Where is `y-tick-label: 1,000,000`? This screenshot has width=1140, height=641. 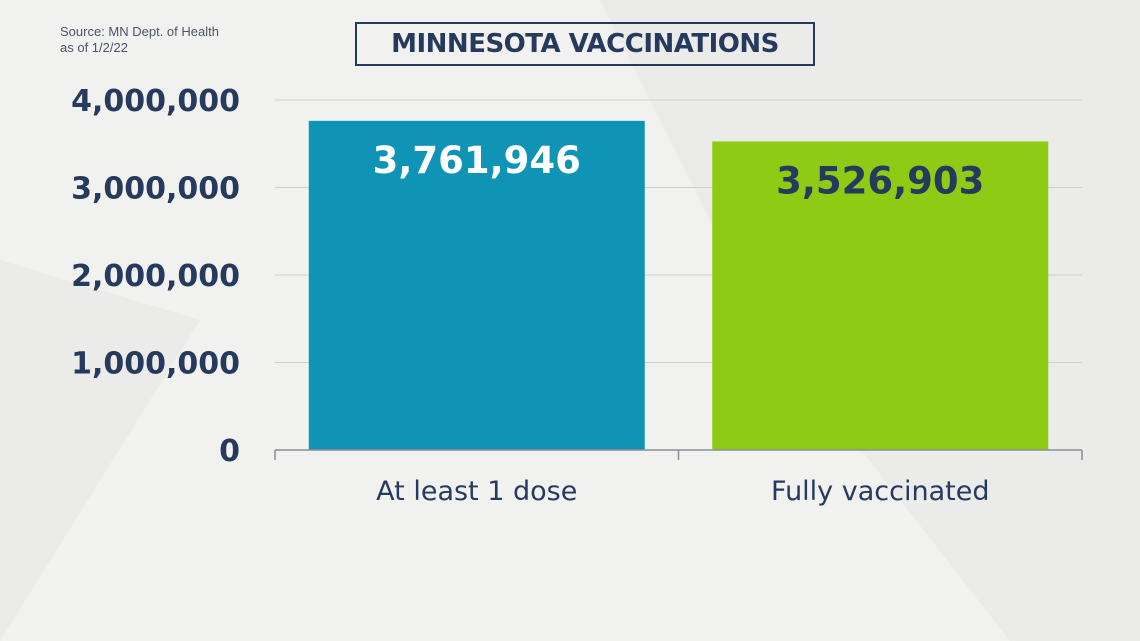 y-tick-label: 1,000,000 is located at coordinates (155, 364).